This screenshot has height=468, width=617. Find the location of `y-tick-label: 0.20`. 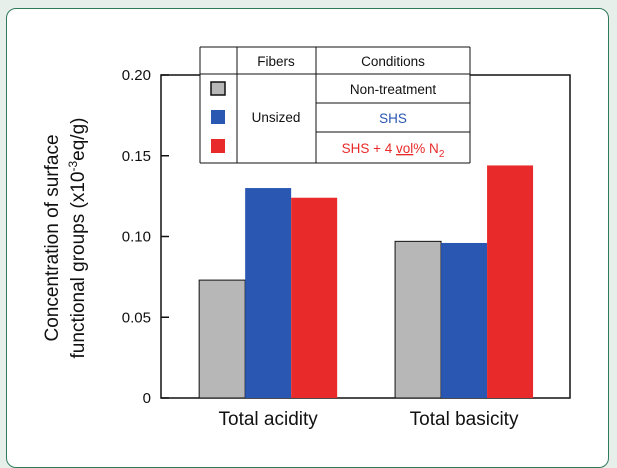

y-tick-label: 0.20 is located at coordinates (136, 75).